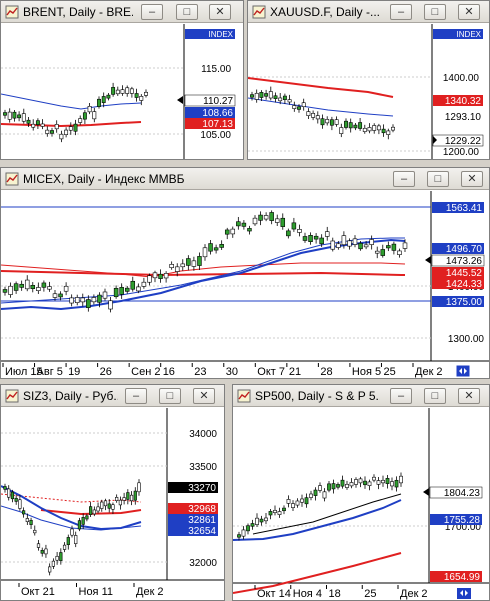 This screenshot has width=490, height=601. Describe the element at coordinates (122, 12) in the screenshot. I see `window-titlebar: BRENT, Daily - BRE... – □ ✕` at that location.